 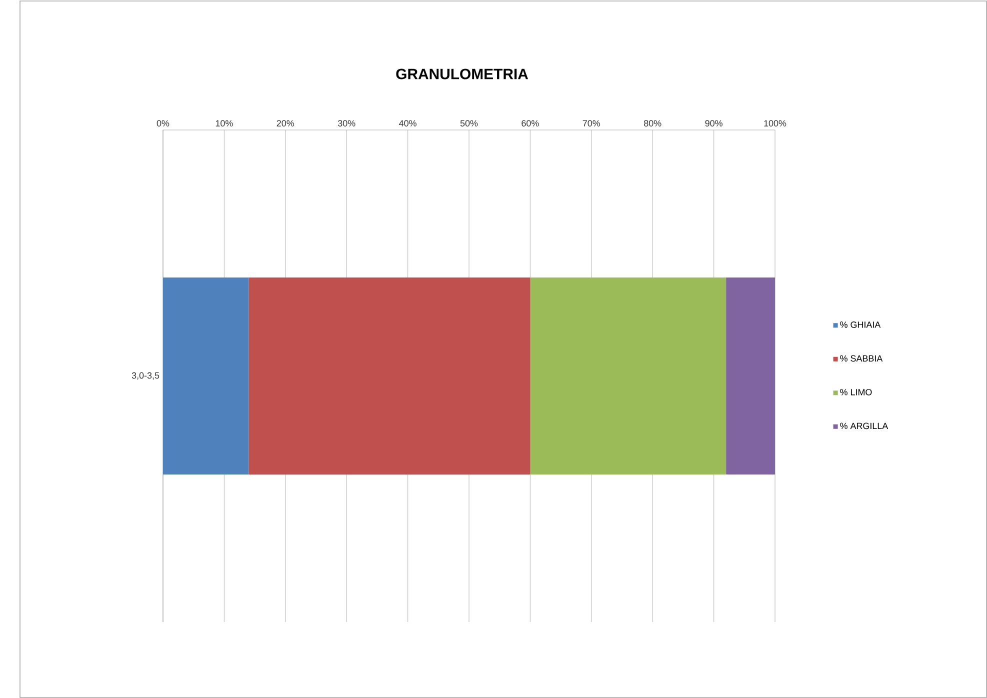 I want to click on x-tick-label: 40%, so click(x=407, y=123).